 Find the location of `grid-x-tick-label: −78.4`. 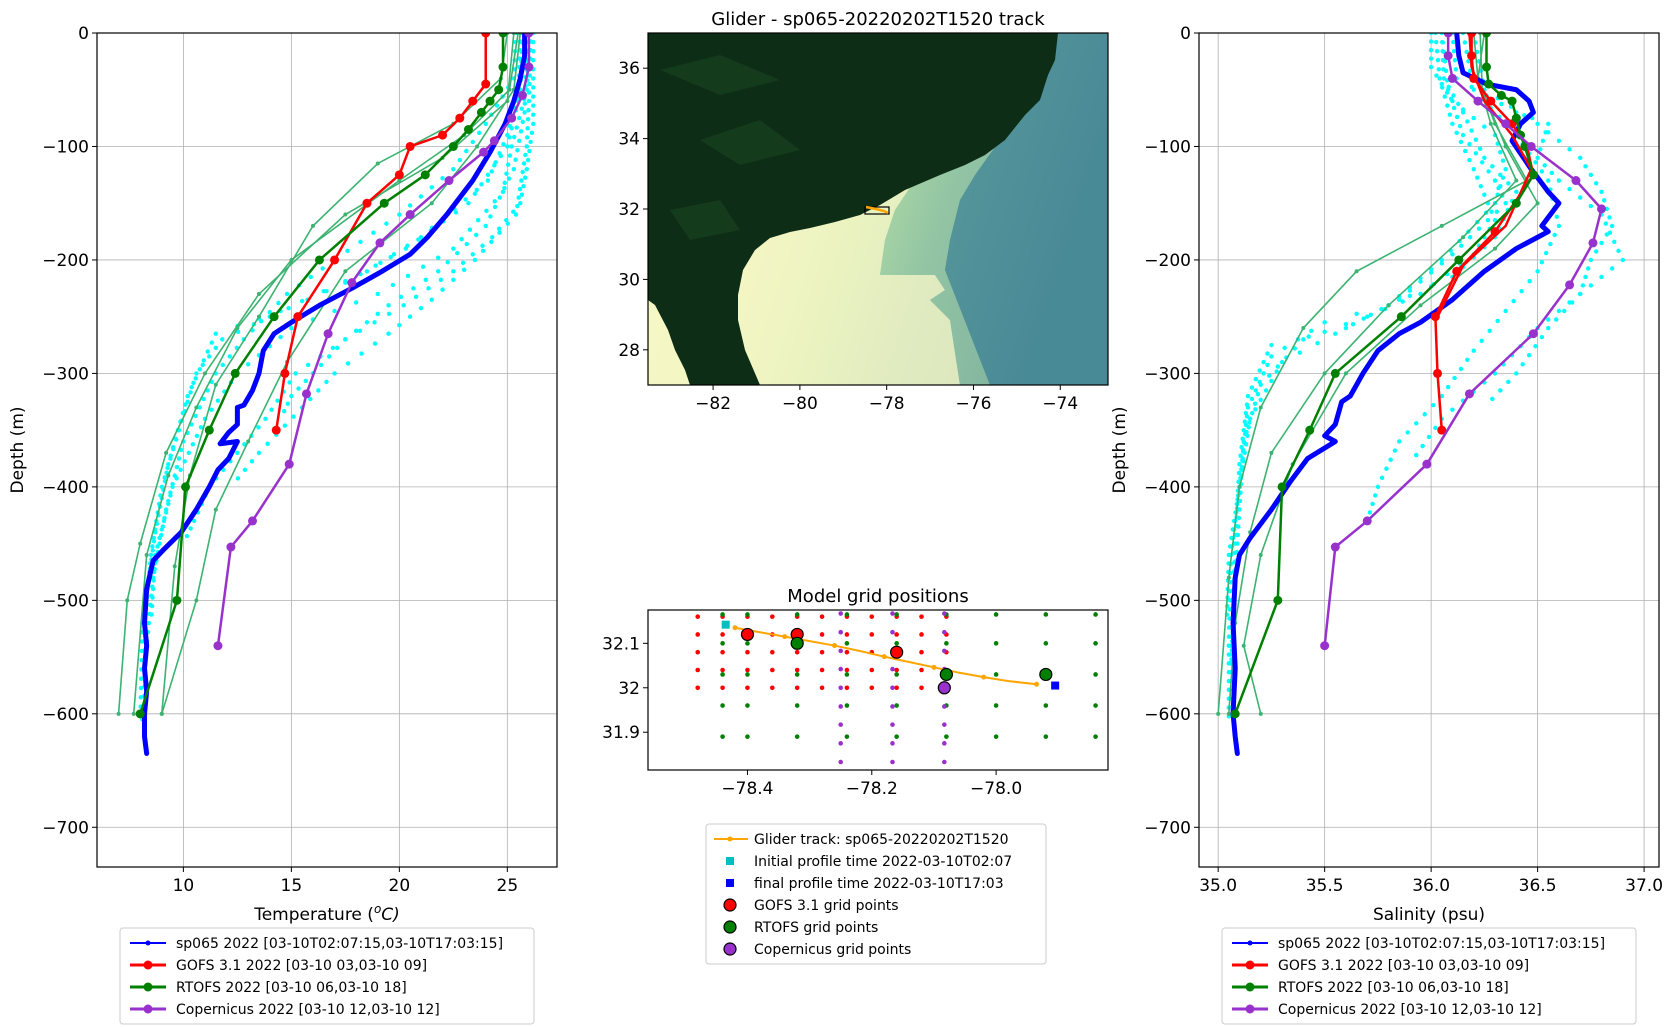

grid-x-tick-label: −78.4 is located at coordinates (747, 789).